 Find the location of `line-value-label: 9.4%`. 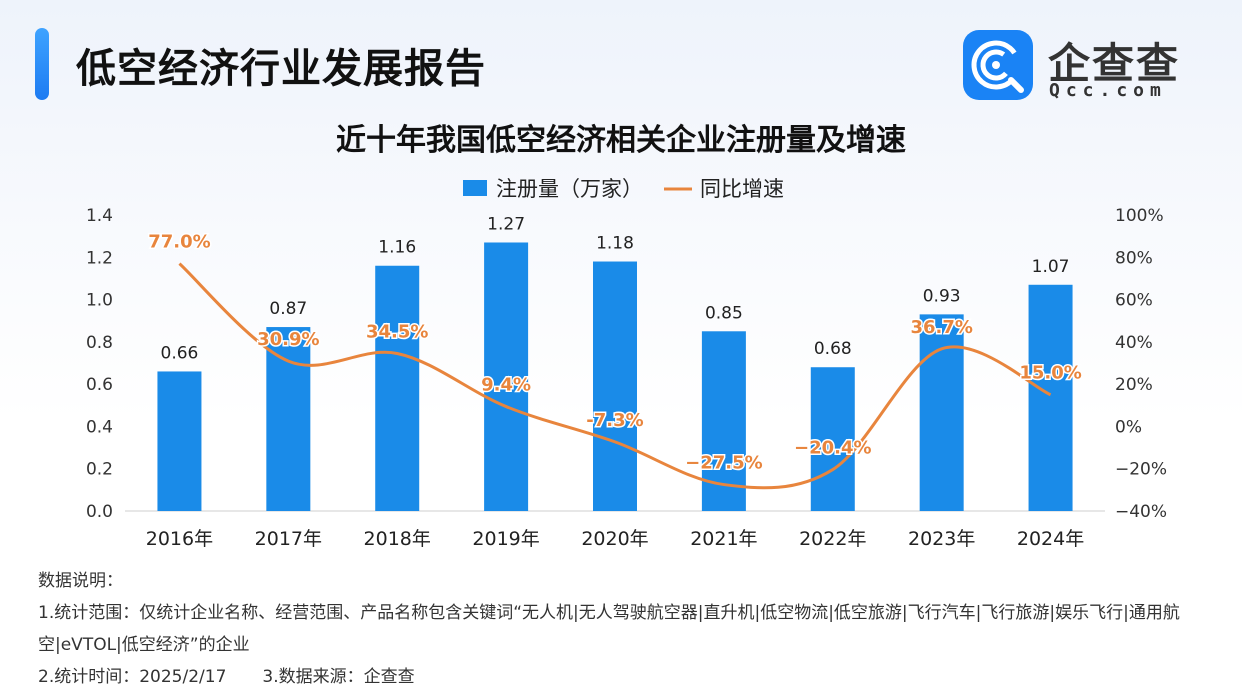

line-value-label: 9.4% is located at coordinates (506, 385).